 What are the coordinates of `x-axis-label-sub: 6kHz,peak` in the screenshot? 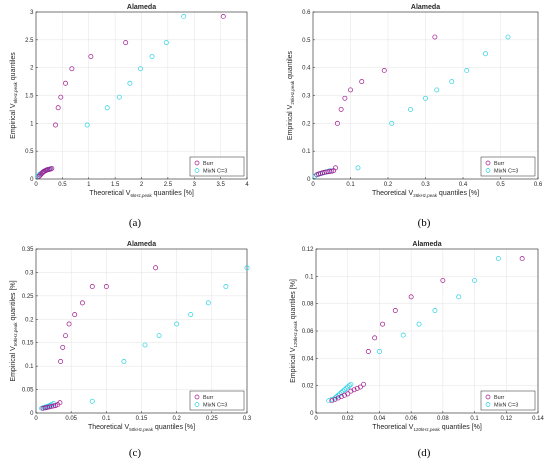 It's located at (141, 195).